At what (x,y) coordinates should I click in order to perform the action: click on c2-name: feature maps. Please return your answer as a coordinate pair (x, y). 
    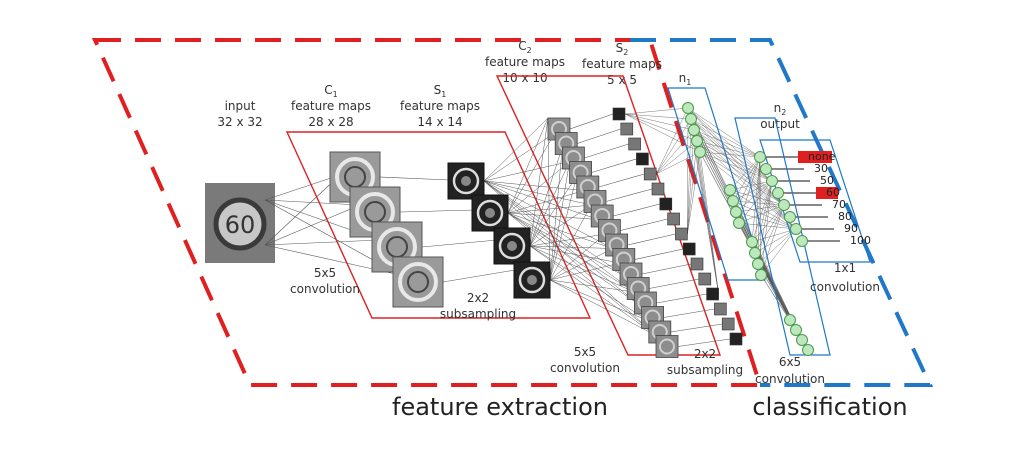
    Looking at the image, I should click on (525, 62).